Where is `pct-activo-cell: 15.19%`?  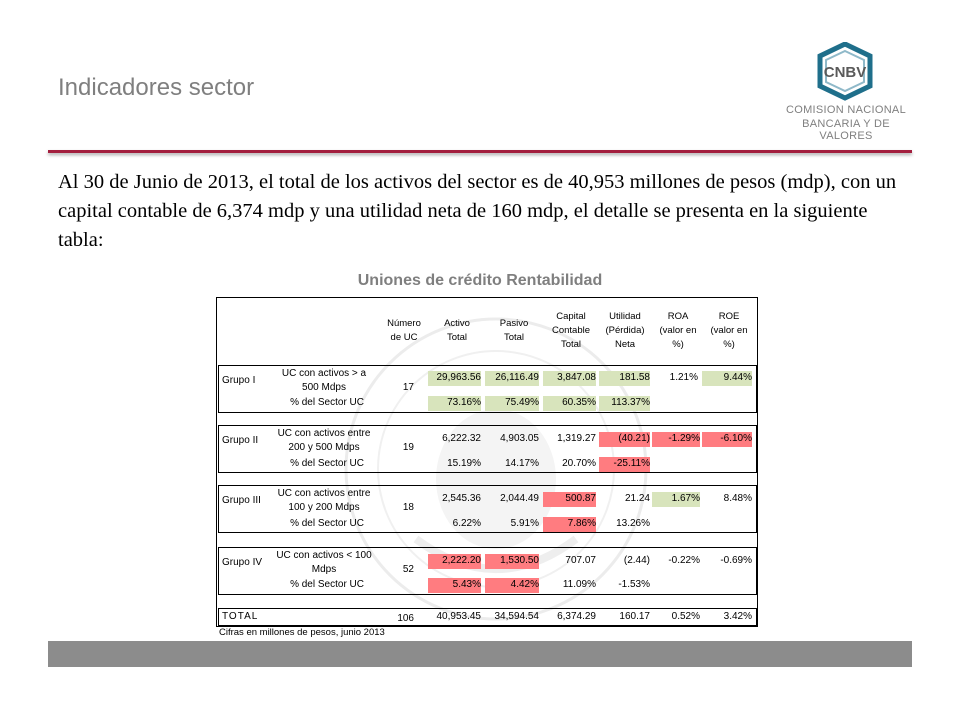
pct-activo-cell: 15.19% is located at coordinates (464, 463).